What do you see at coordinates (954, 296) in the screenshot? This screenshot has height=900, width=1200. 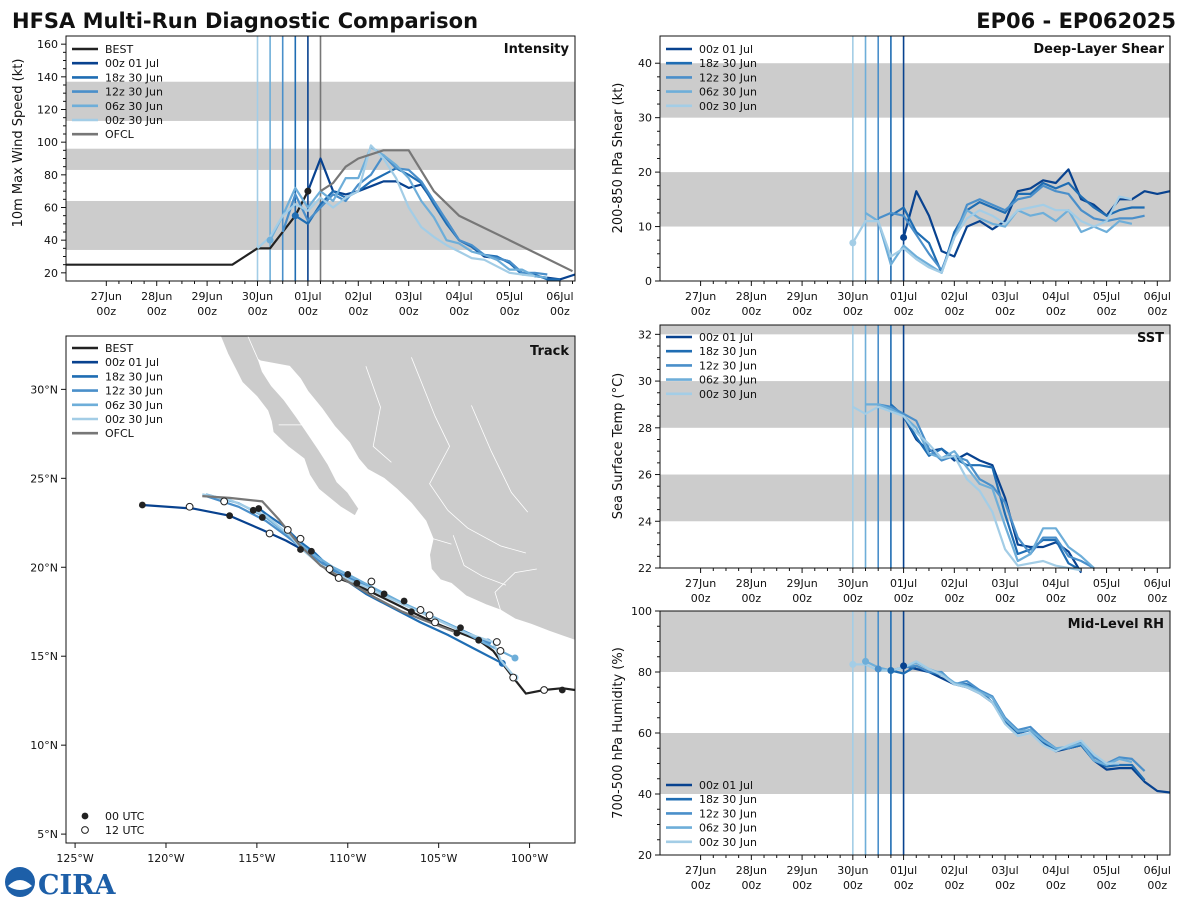 I see `shear-xtick-date: 02Jul` at bounding box center [954, 296].